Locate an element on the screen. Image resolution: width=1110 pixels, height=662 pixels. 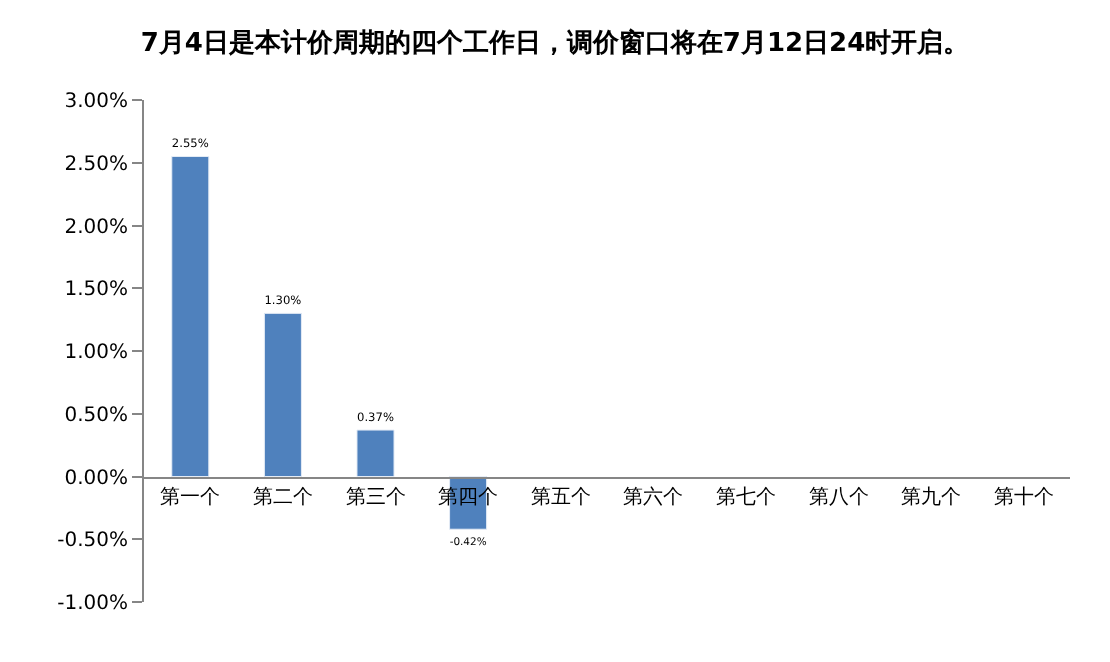
y-tick-label: 2.50% is located at coordinates (96, 164).